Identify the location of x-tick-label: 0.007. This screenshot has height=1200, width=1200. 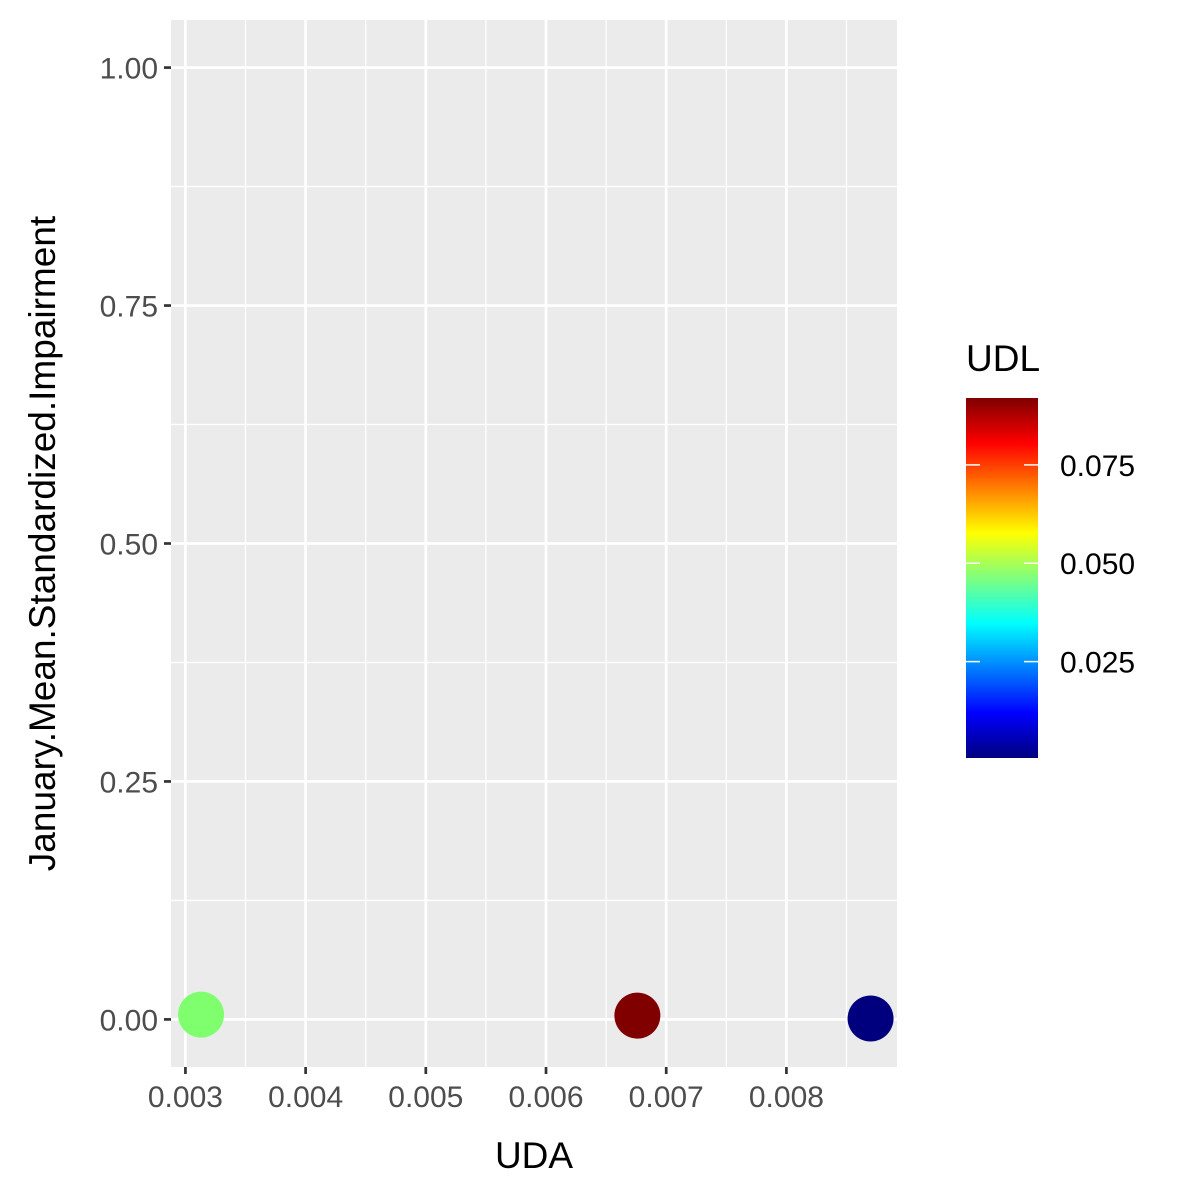
(666, 1097).